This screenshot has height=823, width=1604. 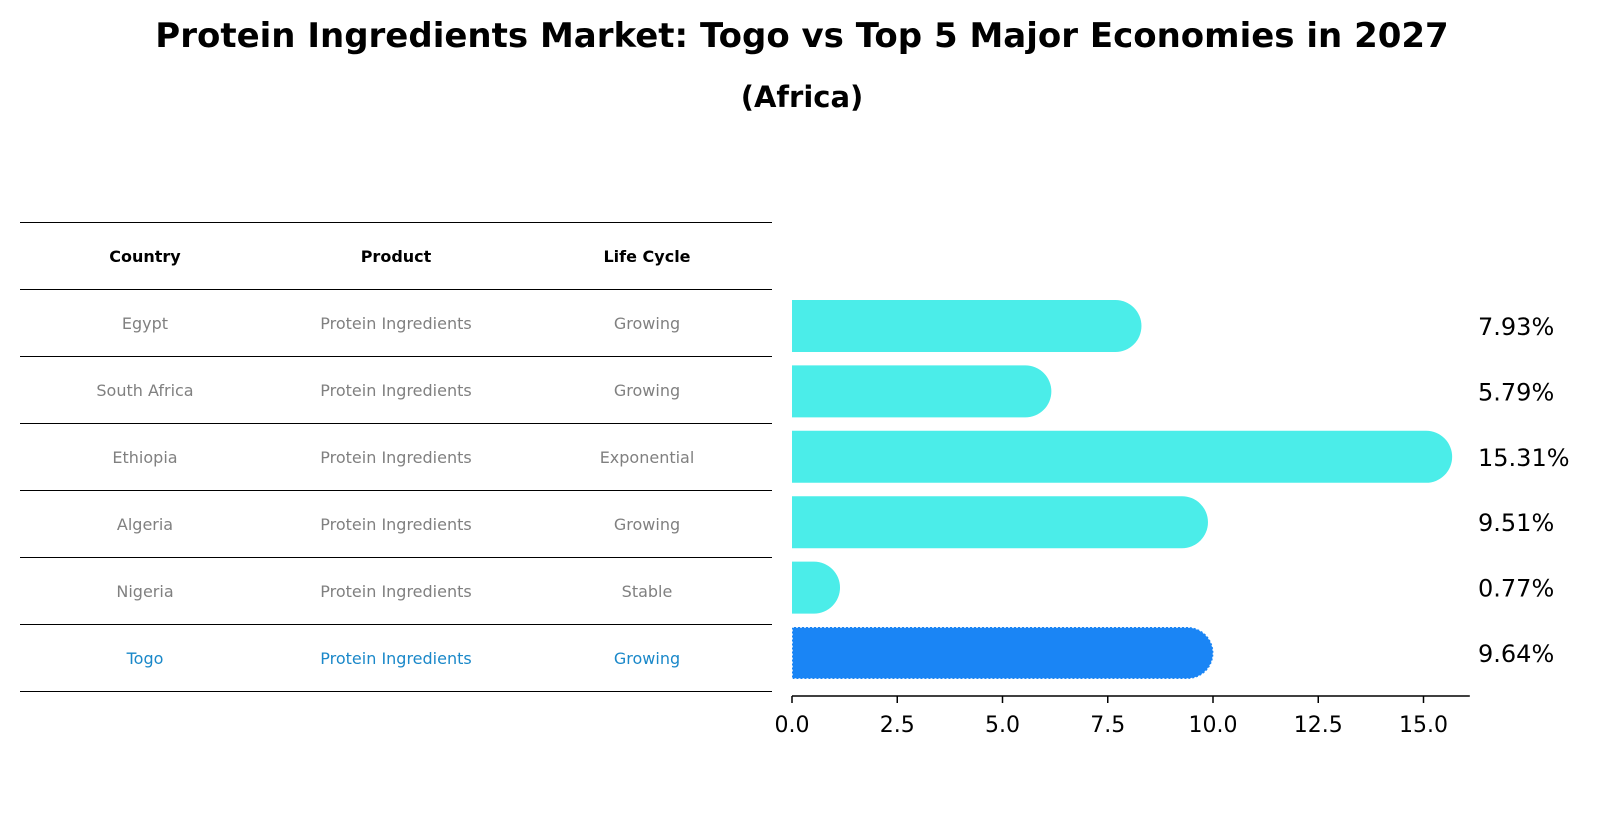 I want to click on country-cell: South Africa, so click(x=145, y=390).